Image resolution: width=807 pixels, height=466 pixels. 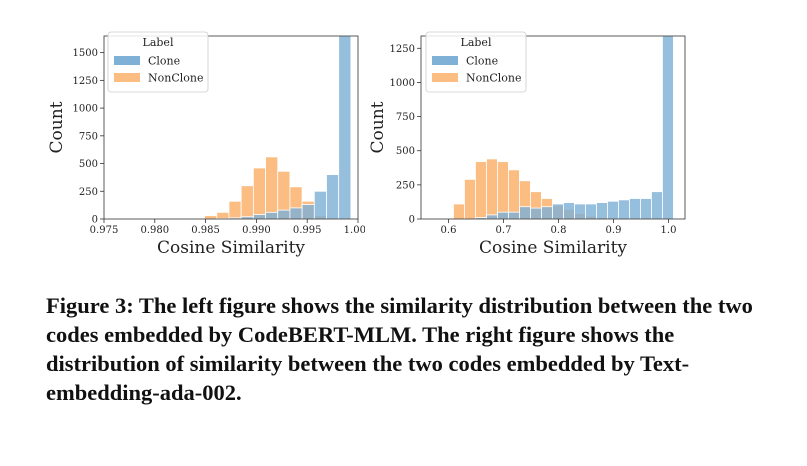 I want to click on y-tick-label: 1500, so click(x=85, y=53).